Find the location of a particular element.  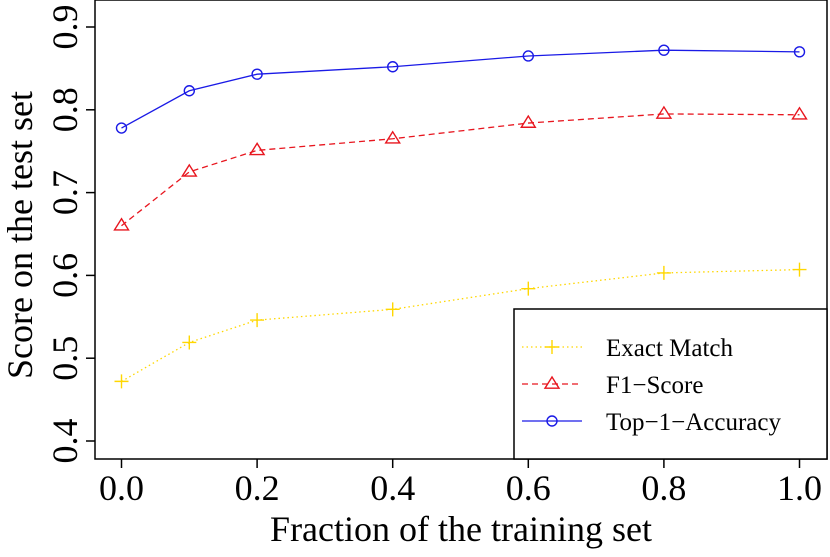

legend-entry: Top−1−Accuracy is located at coordinates (651, 422).